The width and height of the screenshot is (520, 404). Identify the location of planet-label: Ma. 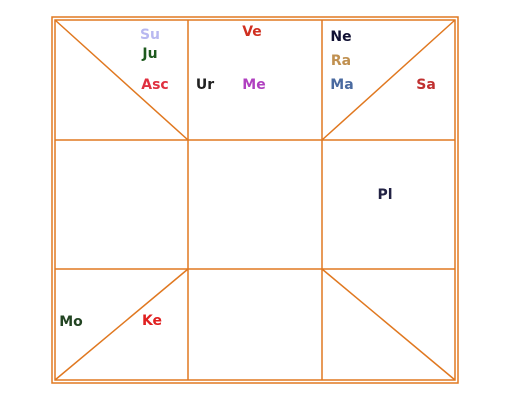
(341, 85).